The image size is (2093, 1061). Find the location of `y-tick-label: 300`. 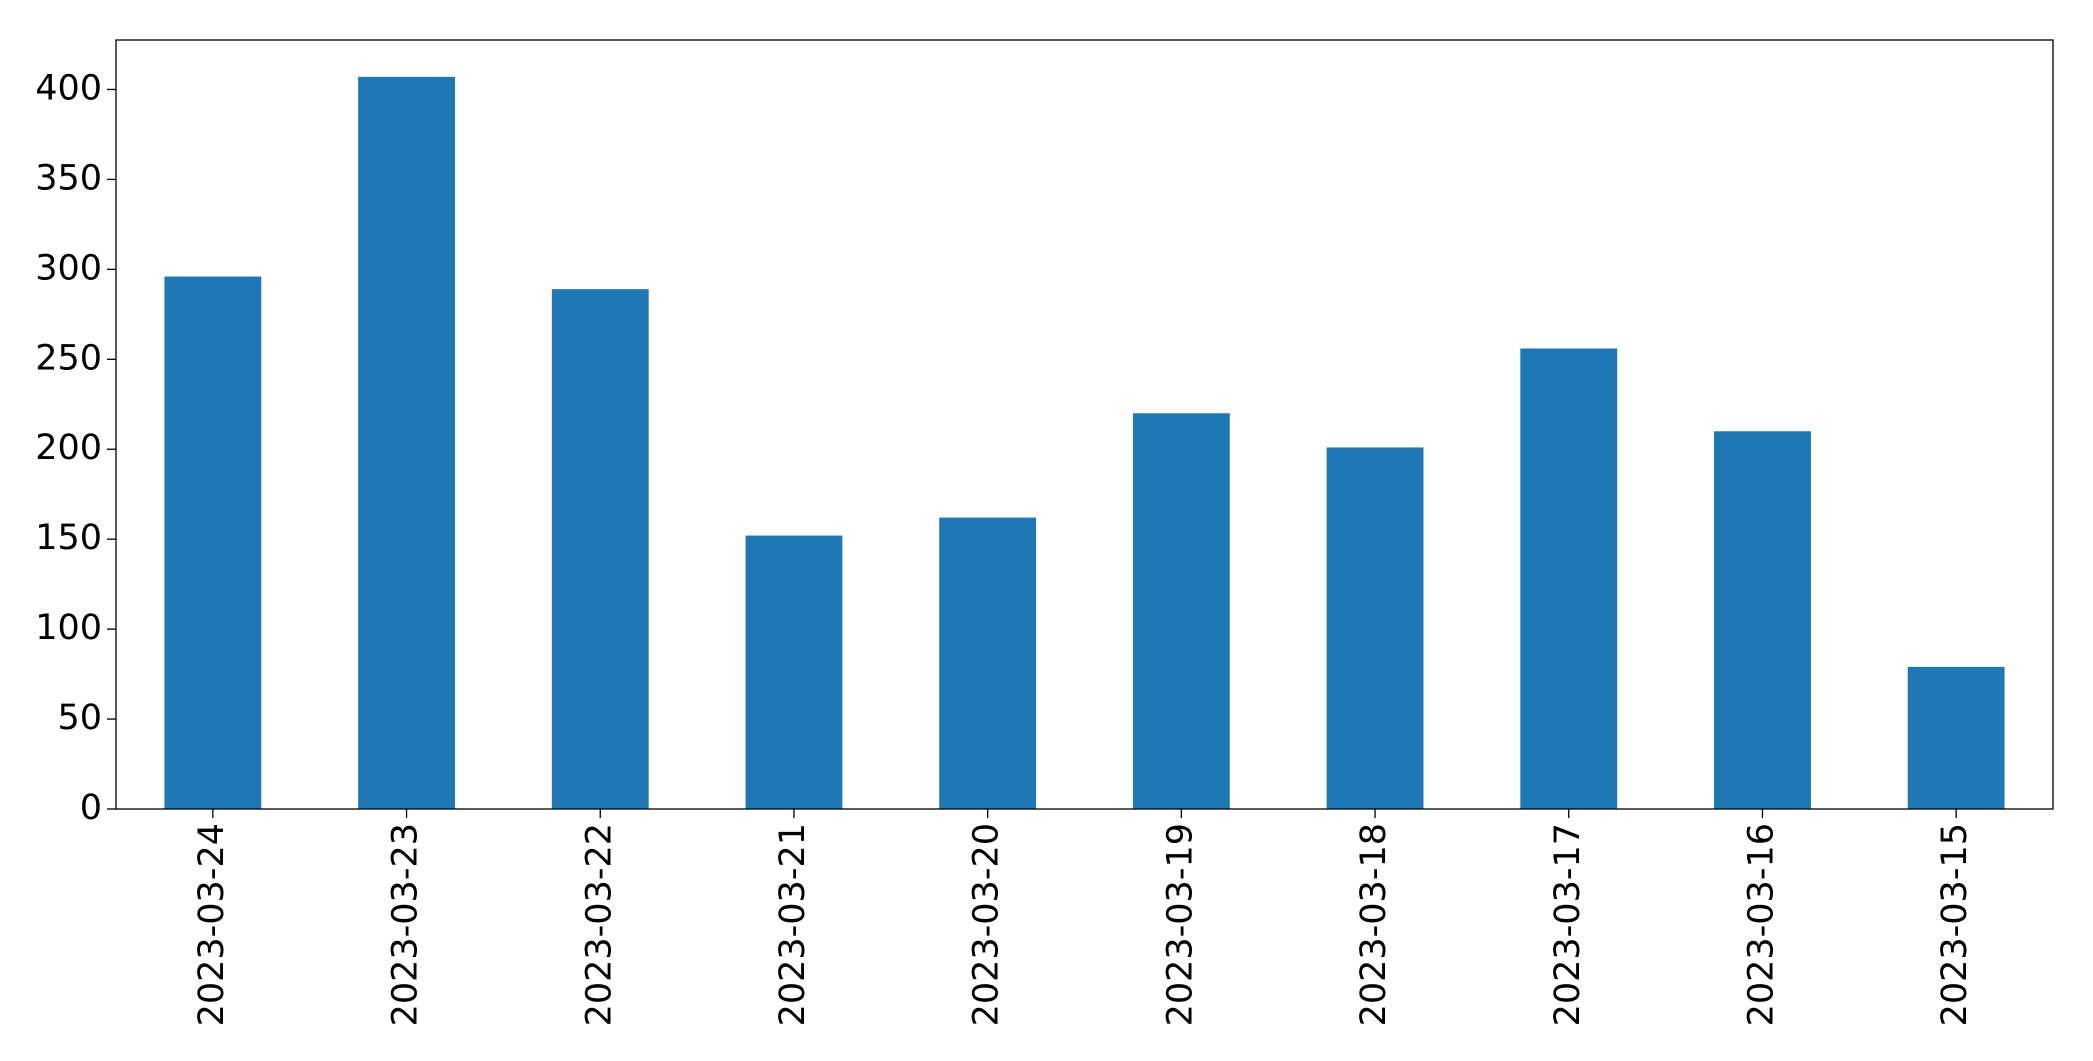

y-tick-label: 300 is located at coordinates (68, 268).